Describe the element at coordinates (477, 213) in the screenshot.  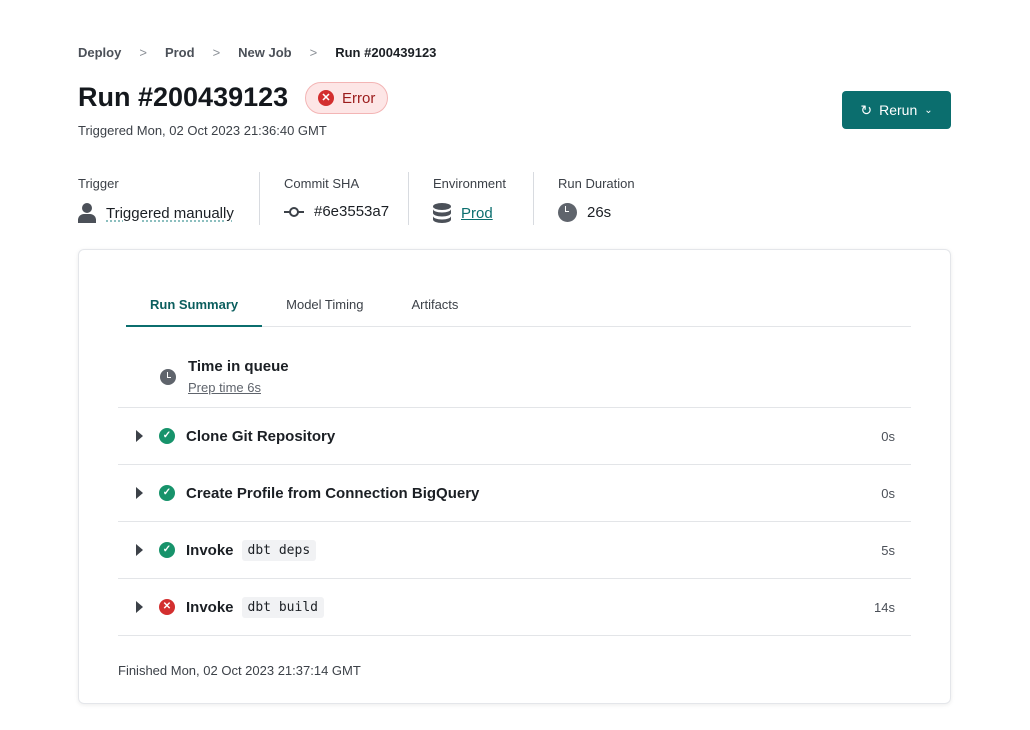
I see `environment-link: Prod` at that location.